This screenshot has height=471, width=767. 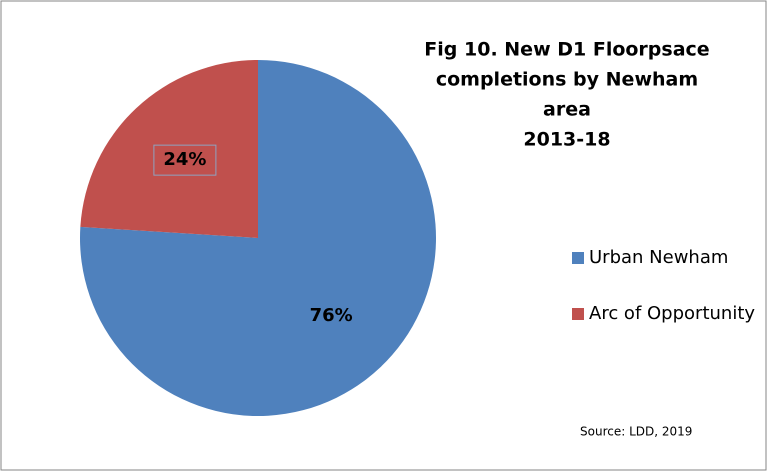 What do you see at coordinates (567, 80) in the screenshot?
I see `title-line: completions by Newham` at bounding box center [567, 80].